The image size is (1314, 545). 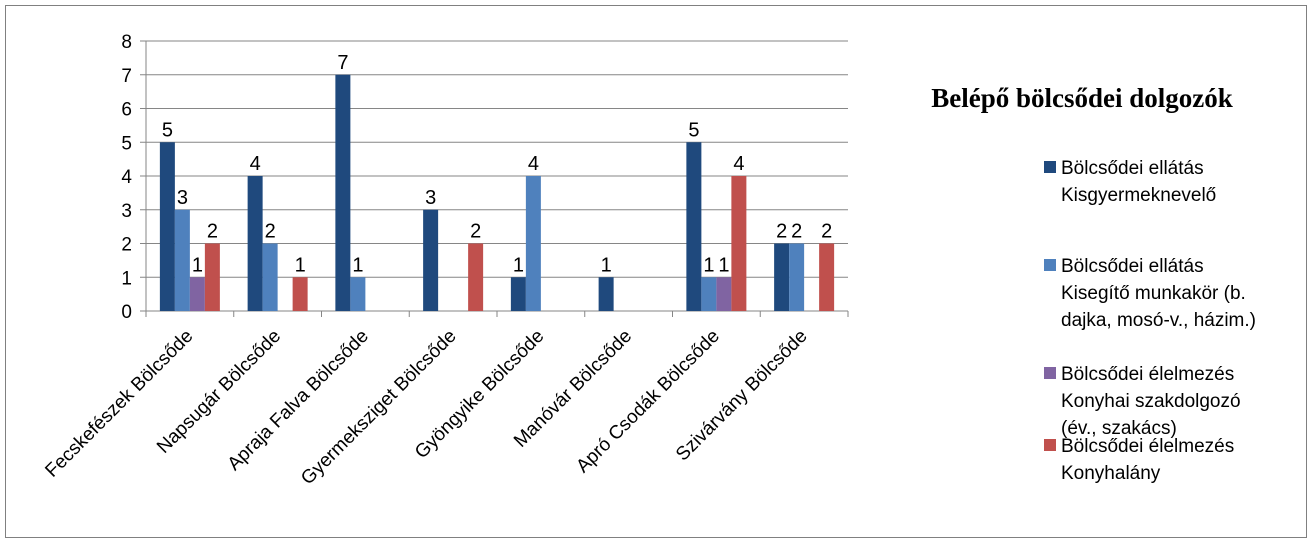 I want to click on x-category-label: Gyermeksziget Bölcsőde, so click(x=378, y=407).